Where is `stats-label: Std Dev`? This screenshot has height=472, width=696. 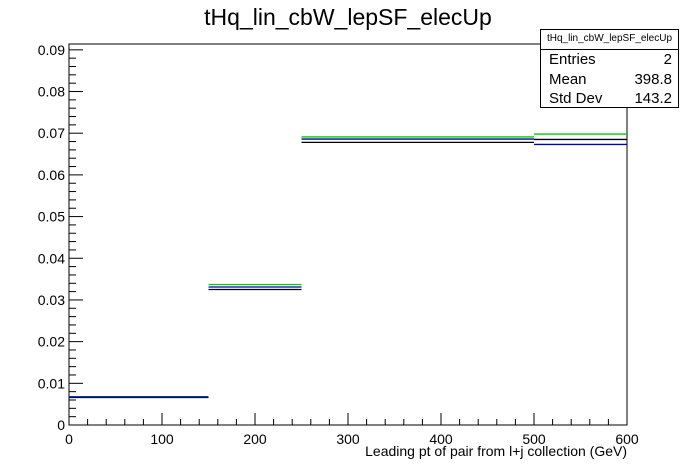 stats-label: Std Dev is located at coordinates (576, 98).